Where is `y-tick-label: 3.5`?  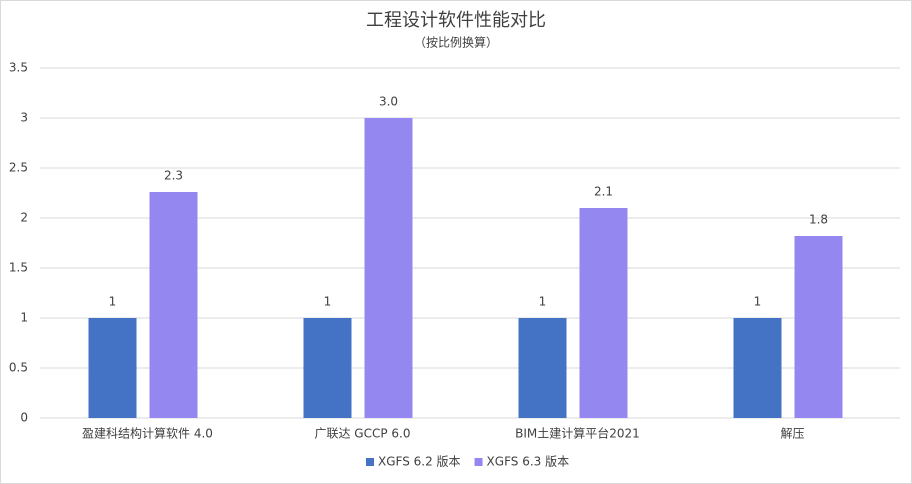 y-tick-label: 3.5 is located at coordinates (18, 68).